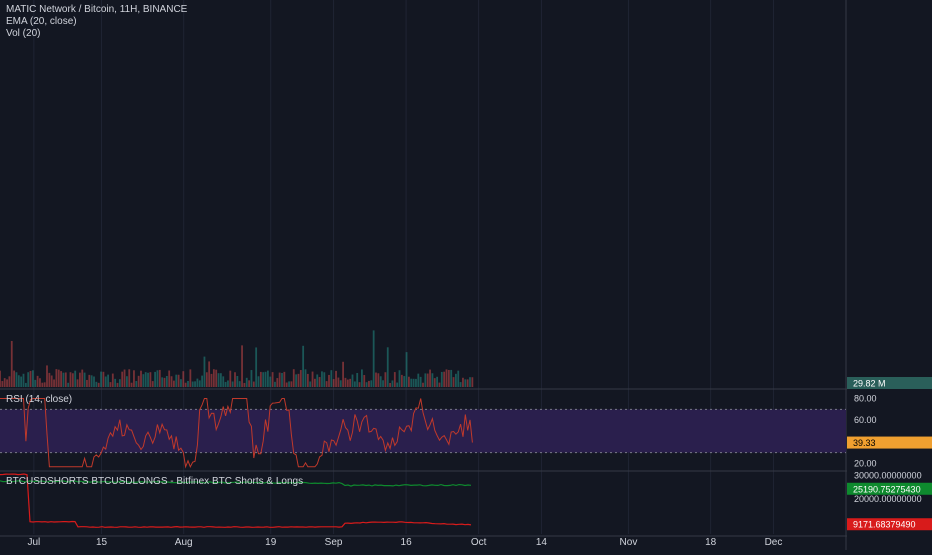  Describe the element at coordinates (97, 9) in the screenshot. I see `chart-title: MATIC Network / Bitcoin, 11H, BINANCE` at that location.